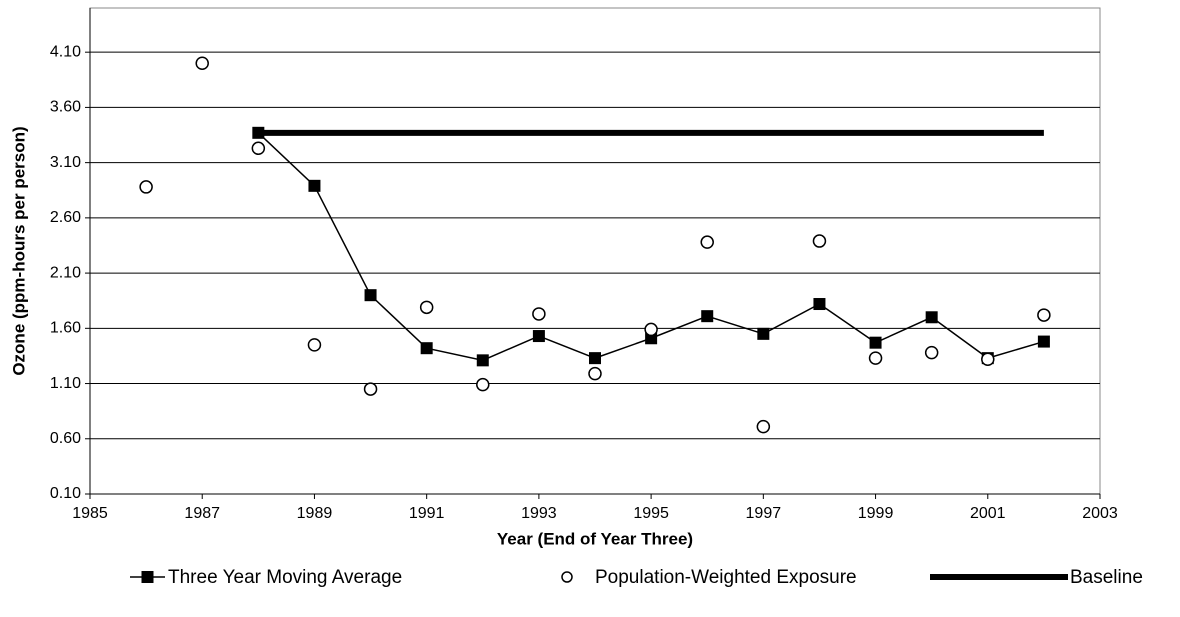 The image size is (1180, 617). I want to click on x-tick-label: 1989, so click(315, 513).